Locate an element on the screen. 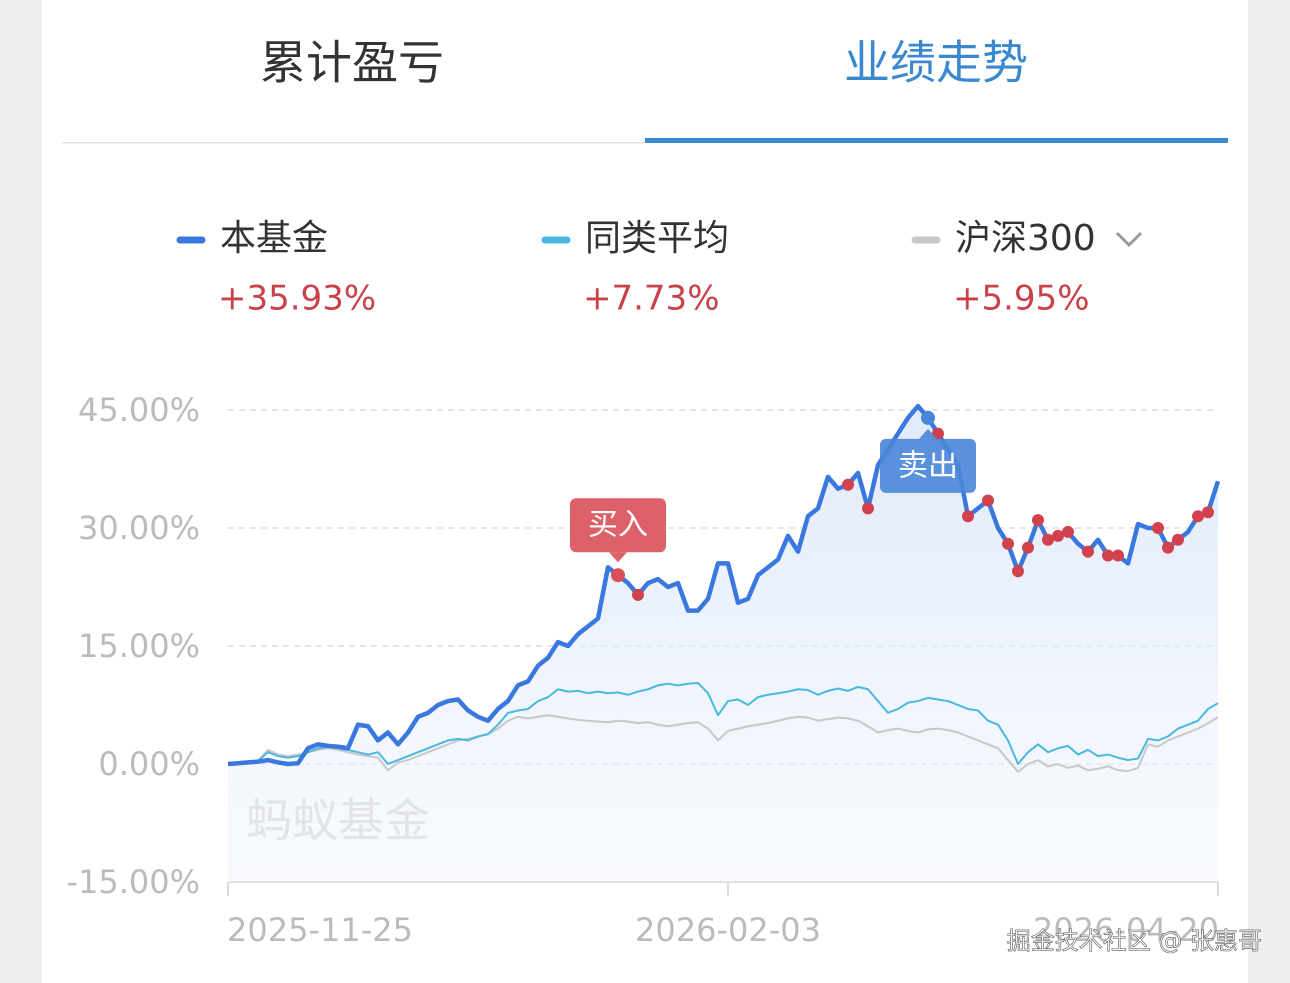 This screenshot has width=1290, height=983. annotation: 卖出 is located at coordinates (928, 465).